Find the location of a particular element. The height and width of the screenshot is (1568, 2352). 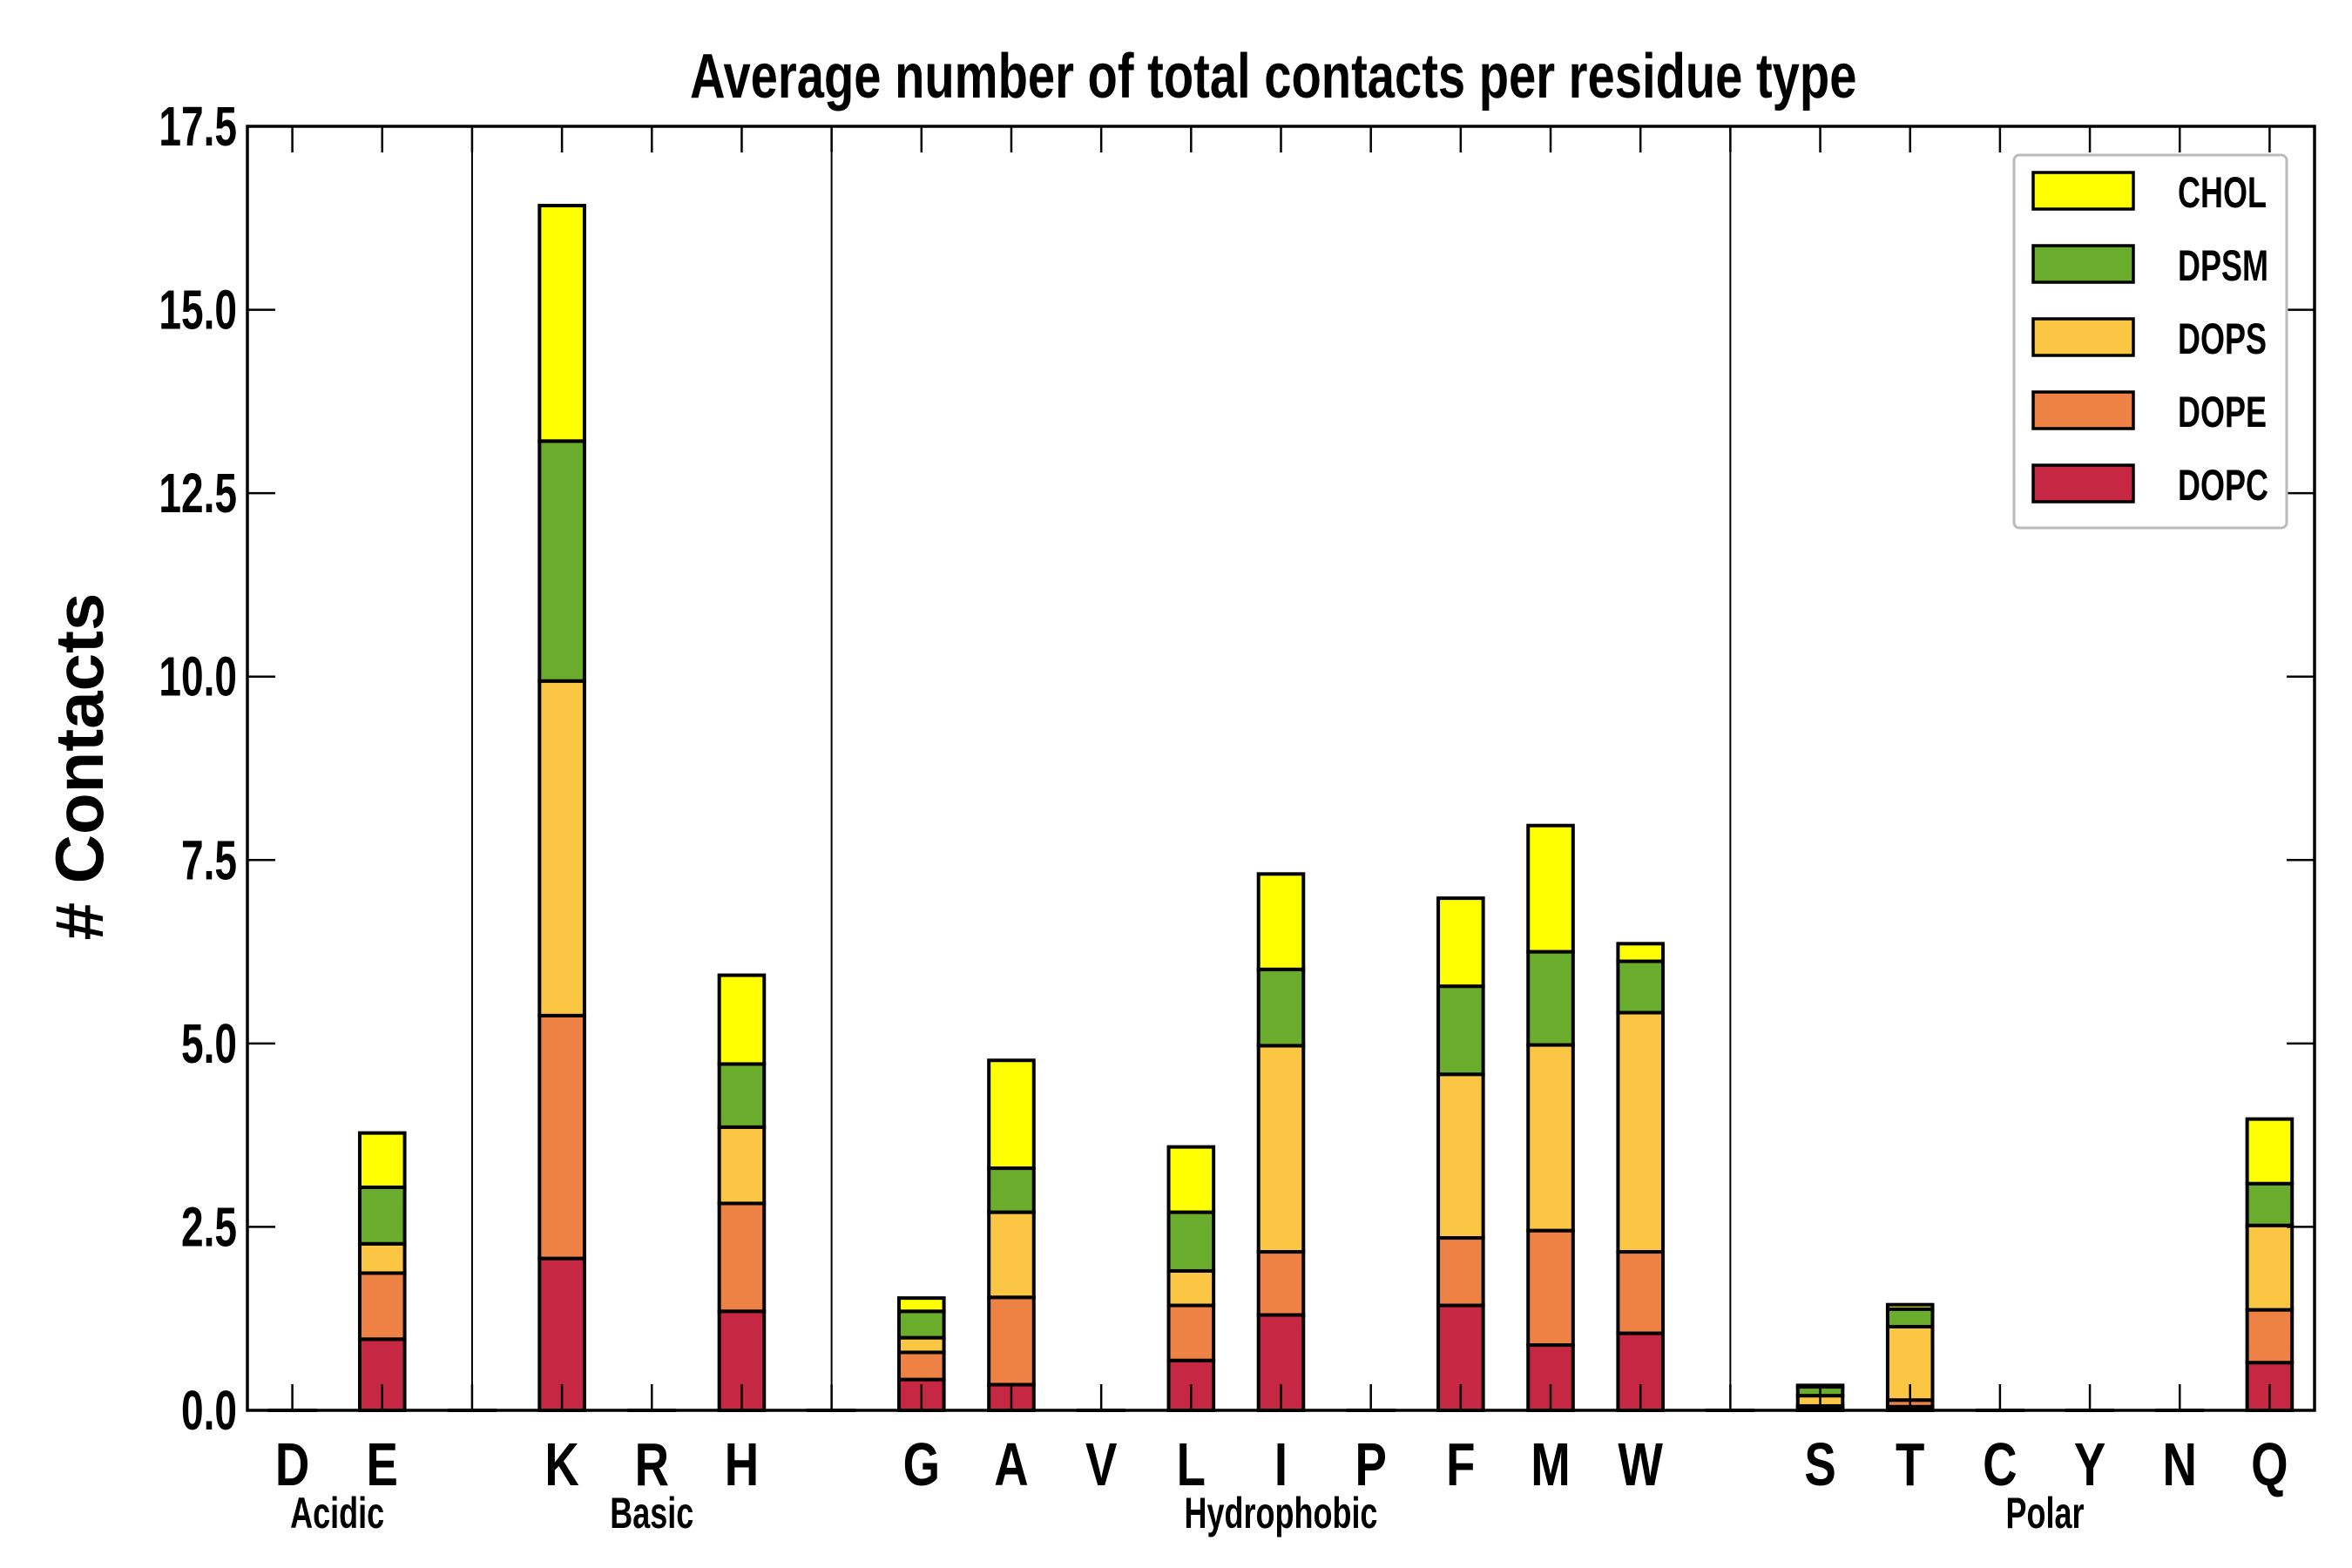

x-tick-label: A is located at coordinates (1011, 1465).